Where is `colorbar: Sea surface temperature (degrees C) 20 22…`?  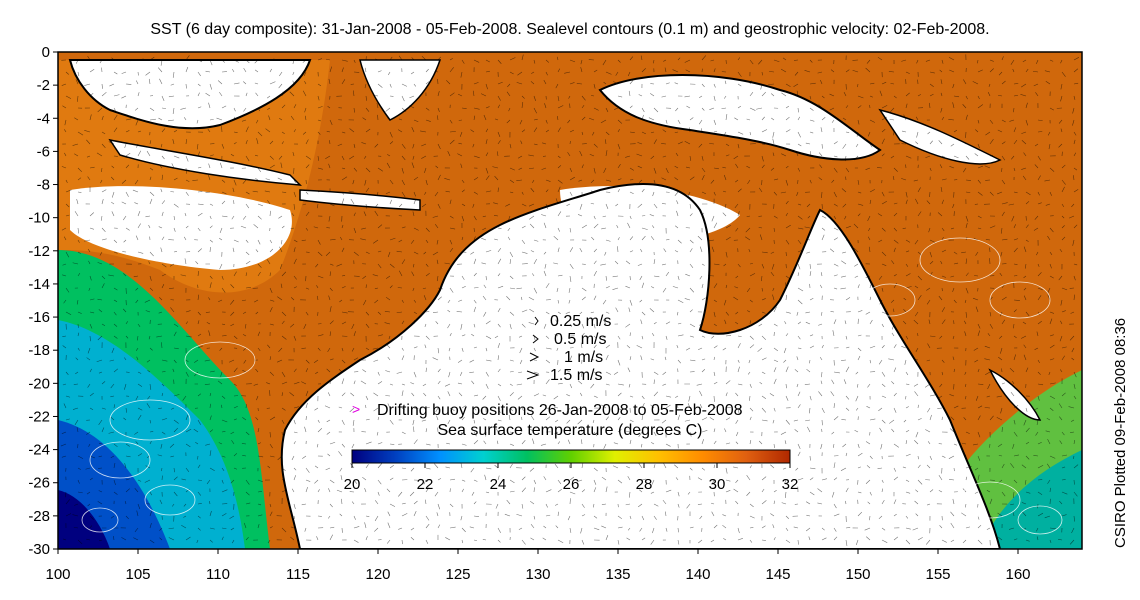 colorbar: Sea surface temperature (degrees C) 20 22… is located at coordinates (571, 457).